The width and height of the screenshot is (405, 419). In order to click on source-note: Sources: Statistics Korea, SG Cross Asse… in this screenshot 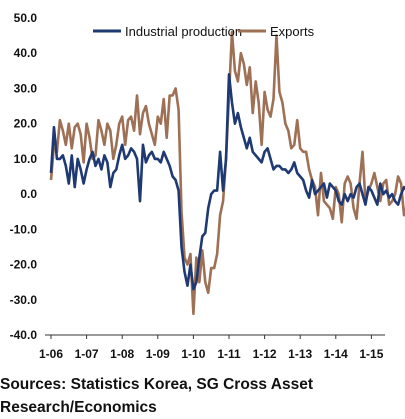, I will do `click(202, 396)`.